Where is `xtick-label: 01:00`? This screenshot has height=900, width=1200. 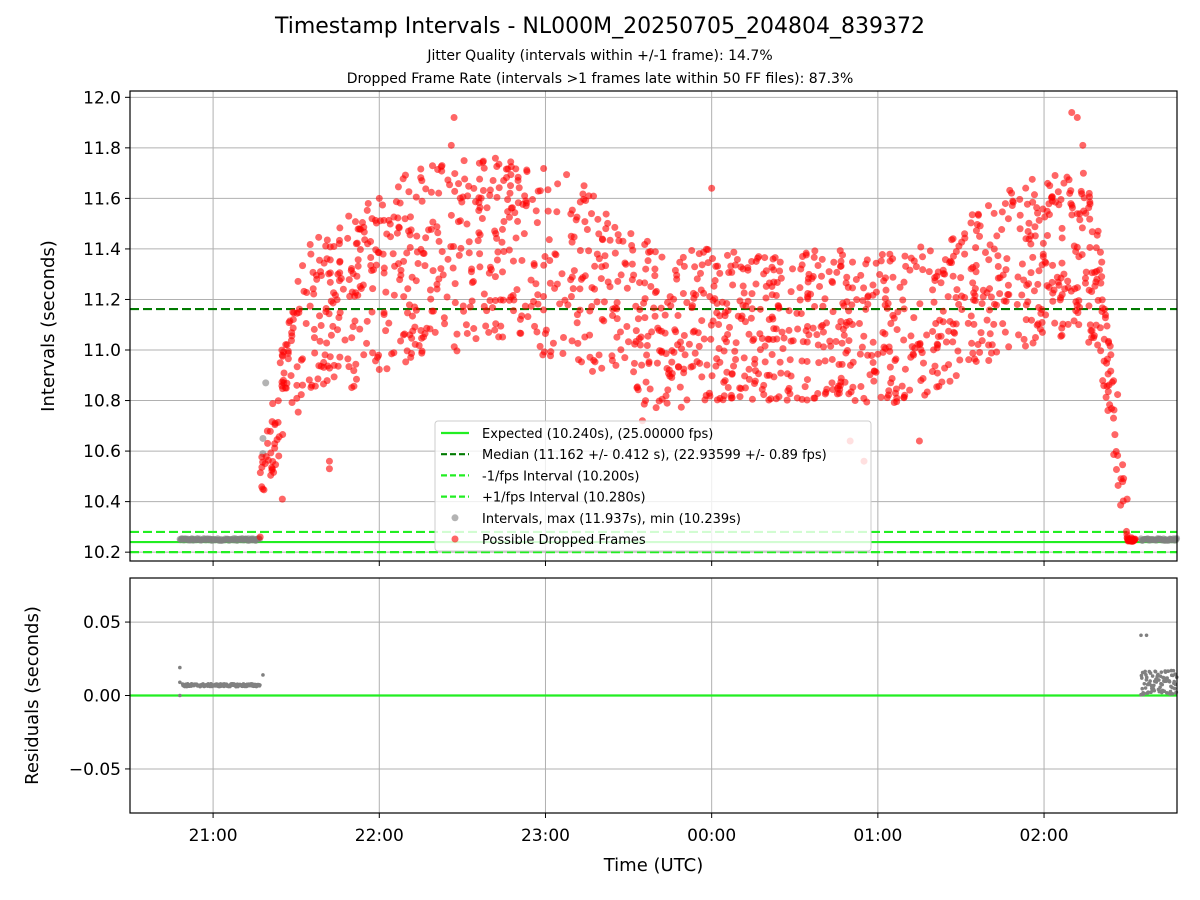
xtick-label: 01:00 is located at coordinates (877, 836).